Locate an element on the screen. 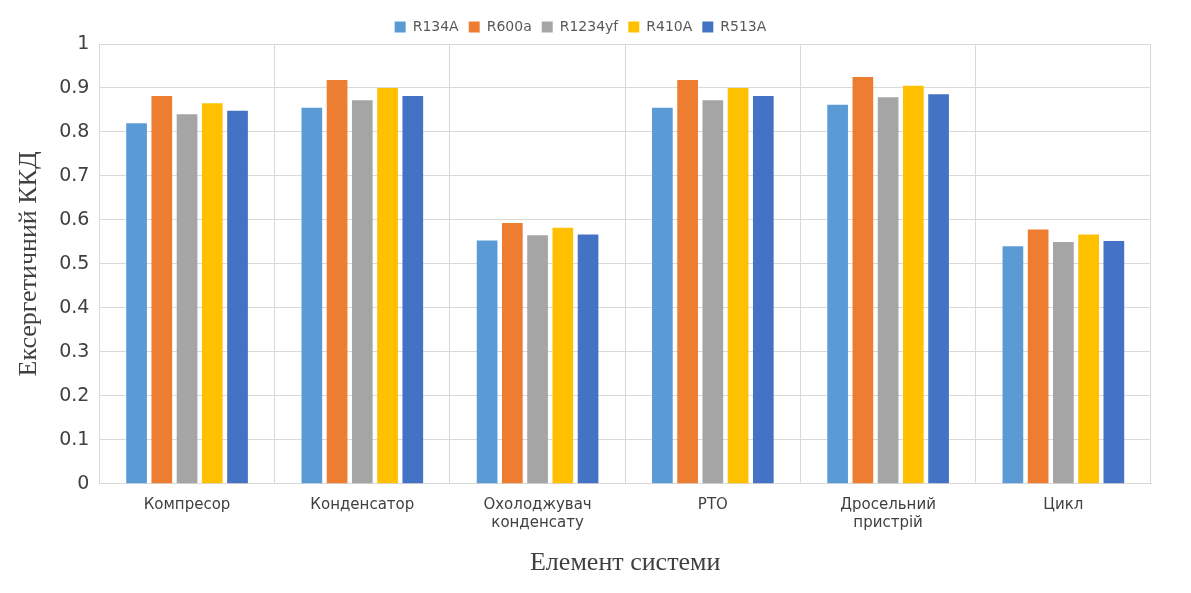 The image size is (1191, 593). y-tick-label: 0.7 is located at coordinates (74, 173).